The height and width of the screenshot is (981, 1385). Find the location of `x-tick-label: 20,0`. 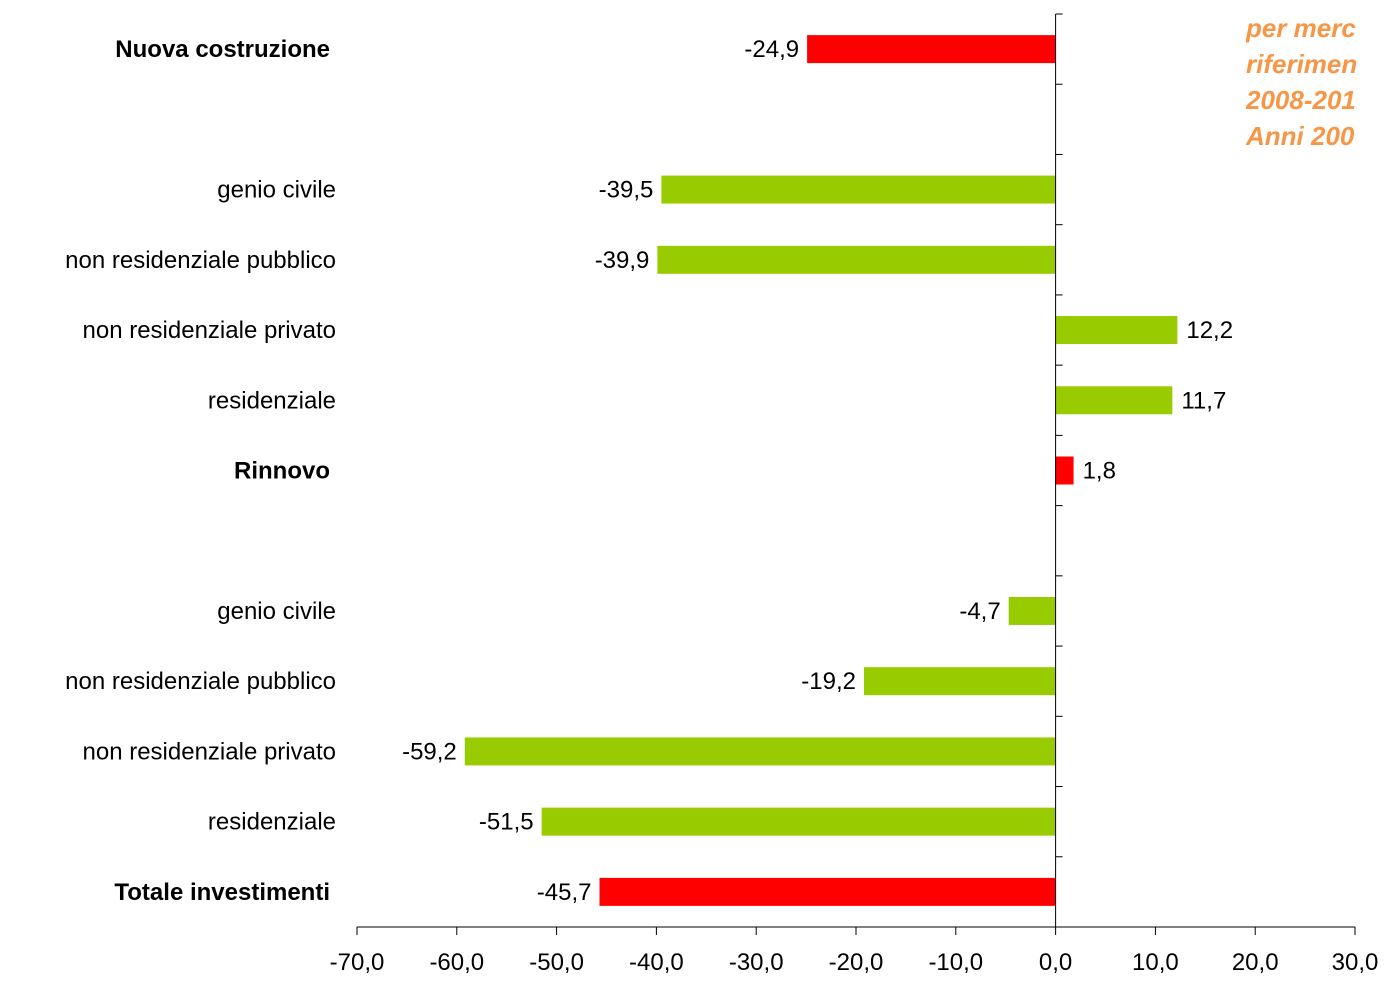

x-tick-label: 20,0 is located at coordinates (1255, 962).